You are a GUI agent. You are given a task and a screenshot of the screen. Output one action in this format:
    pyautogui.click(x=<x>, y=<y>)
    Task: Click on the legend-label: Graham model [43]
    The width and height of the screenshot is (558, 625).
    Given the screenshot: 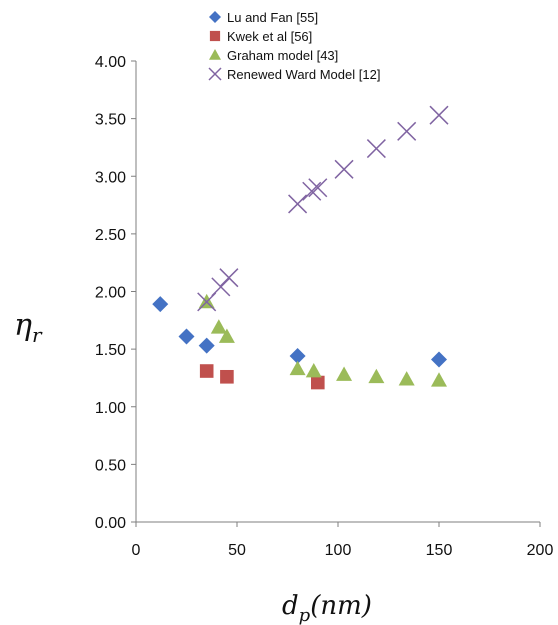 What is the action you would take?
    pyautogui.click(x=282, y=55)
    